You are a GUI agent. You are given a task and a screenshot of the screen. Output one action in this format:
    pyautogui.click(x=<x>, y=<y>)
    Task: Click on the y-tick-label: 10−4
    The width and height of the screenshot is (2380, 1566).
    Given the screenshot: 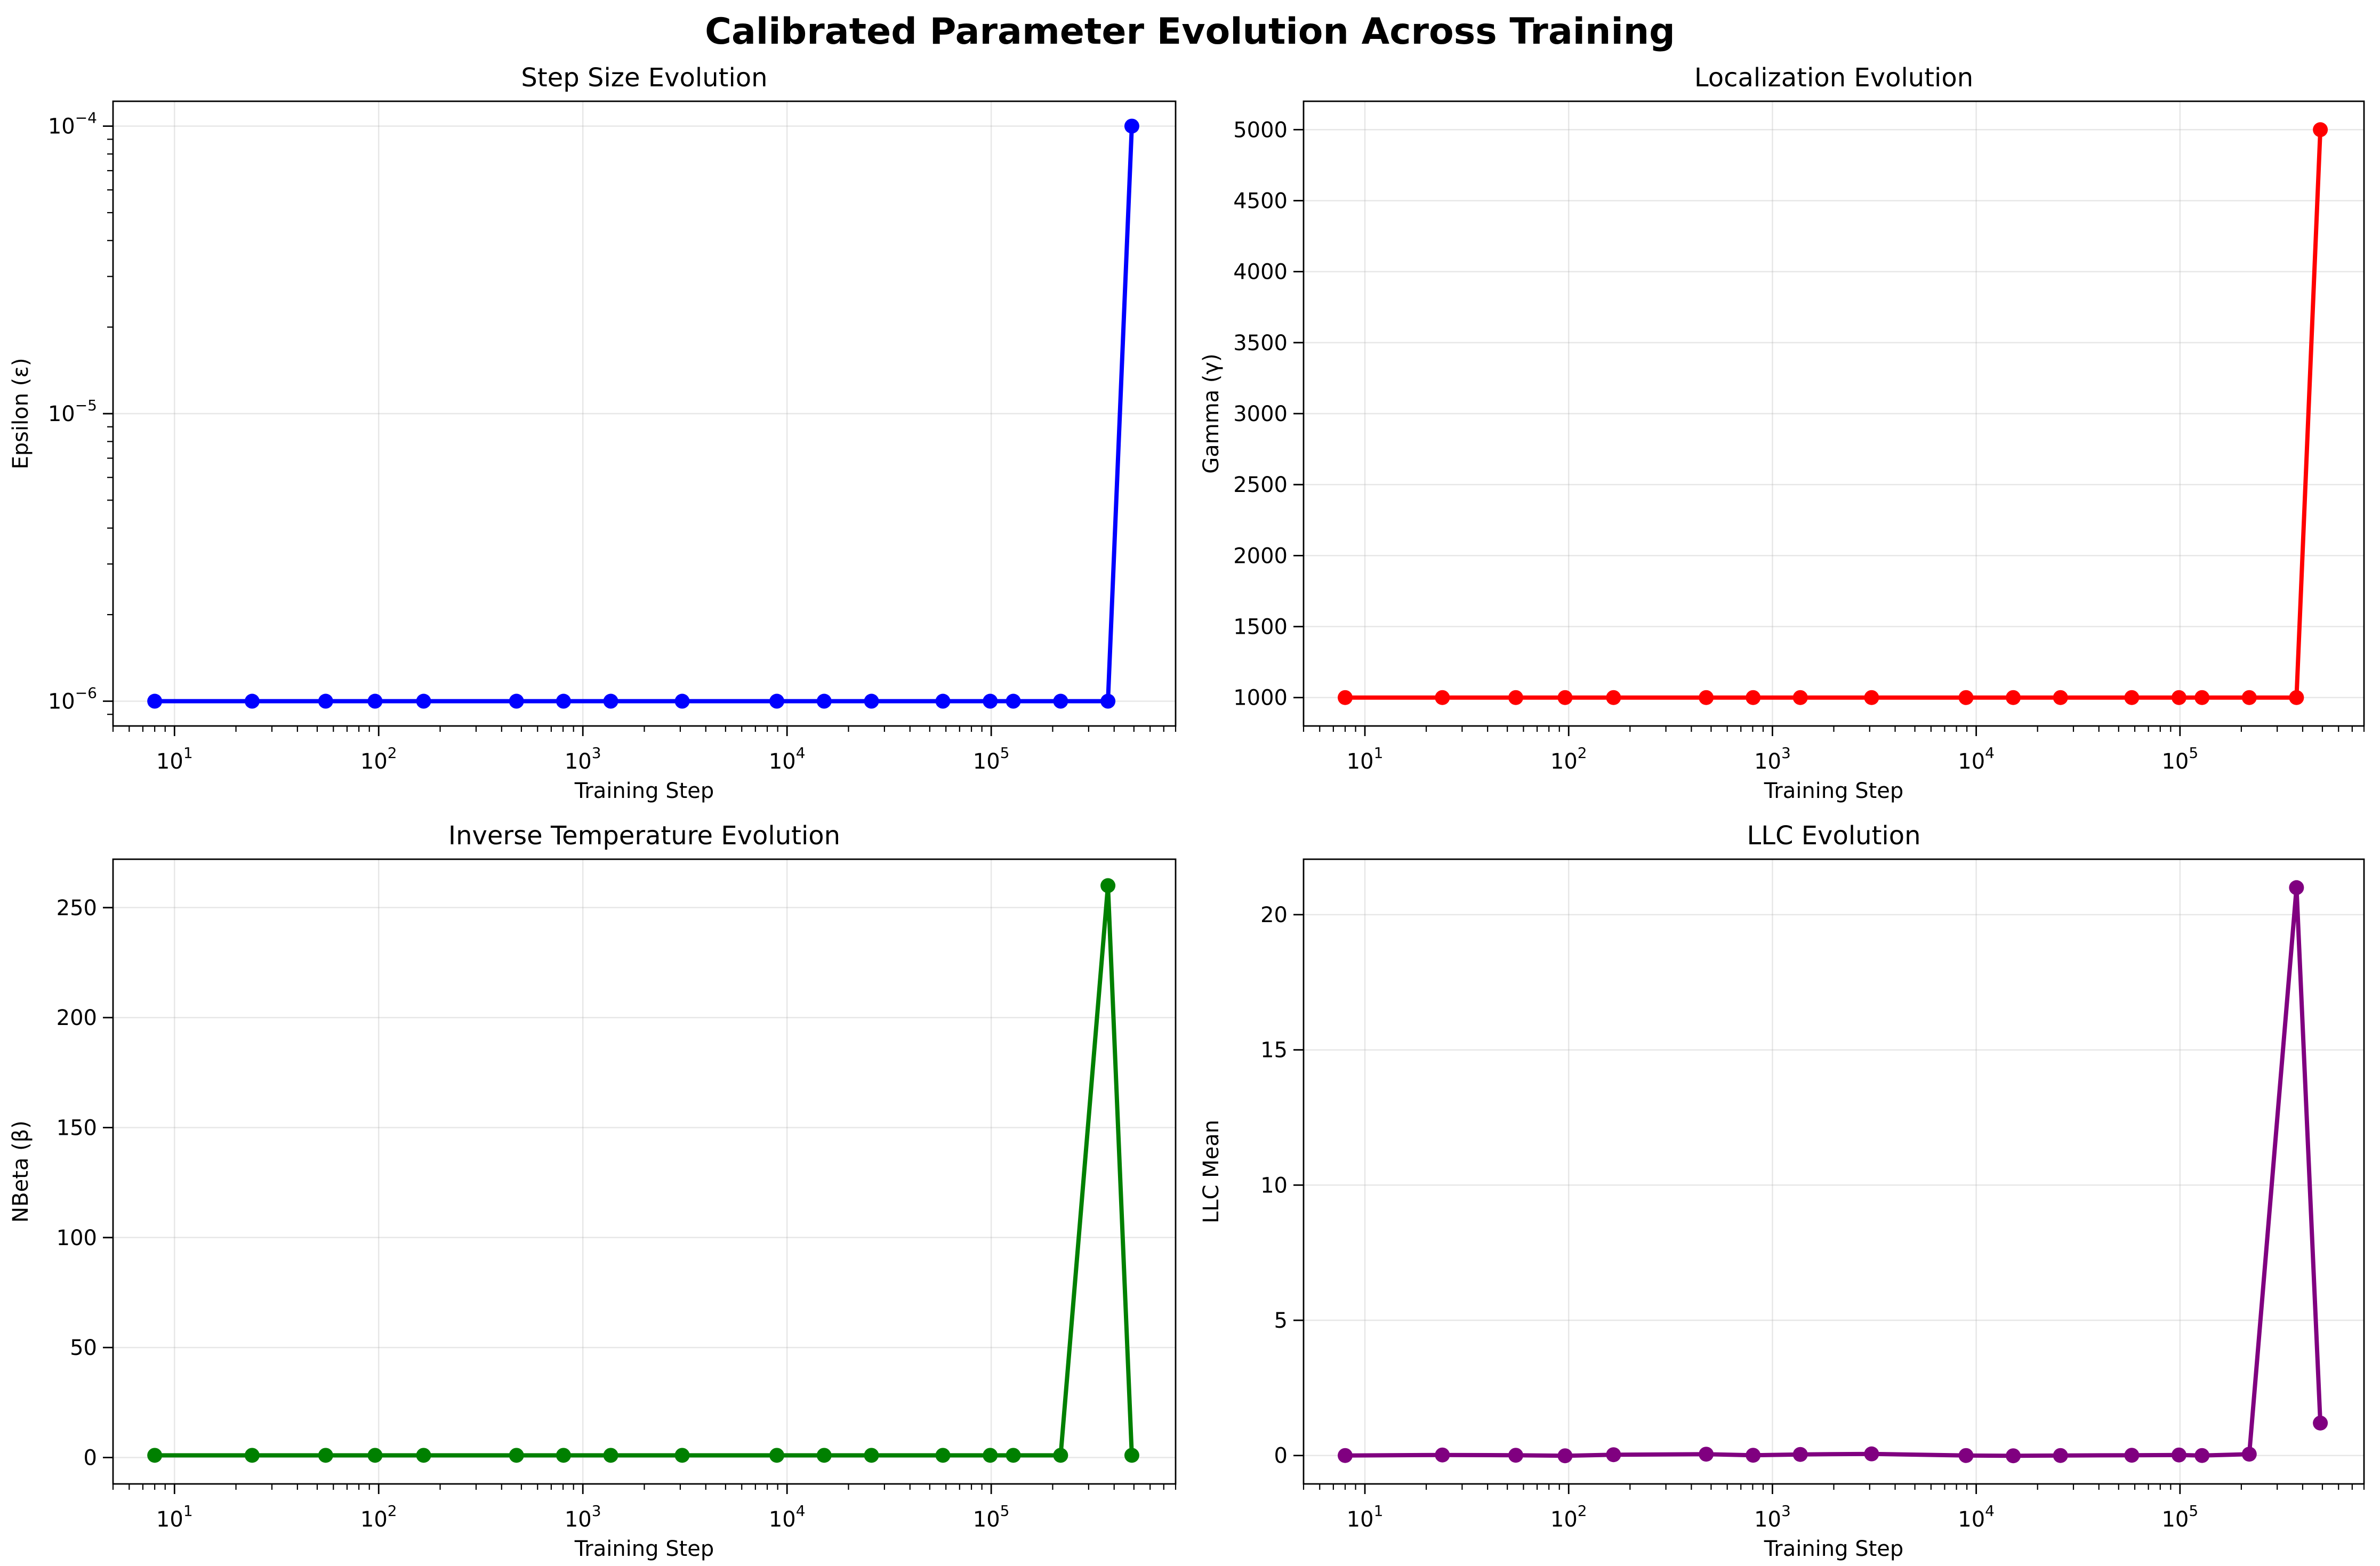 What is the action you would take?
    pyautogui.click(x=72, y=124)
    